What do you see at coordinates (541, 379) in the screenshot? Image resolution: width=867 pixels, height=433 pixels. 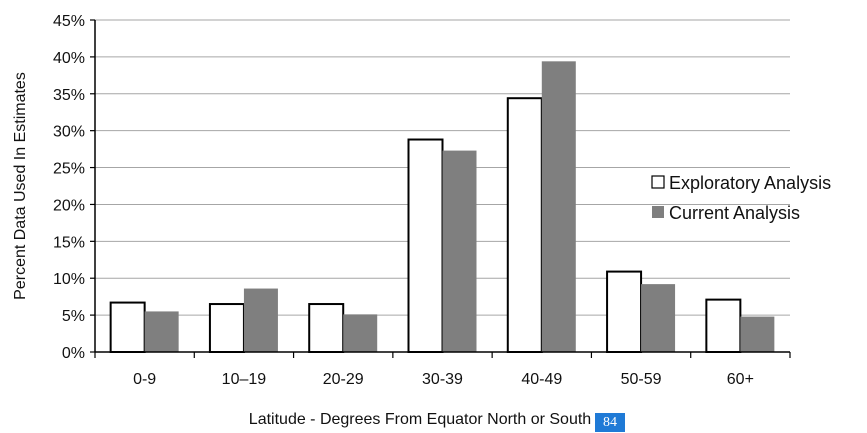 I see `x-tick-label: 40-49` at bounding box center [541, 379].